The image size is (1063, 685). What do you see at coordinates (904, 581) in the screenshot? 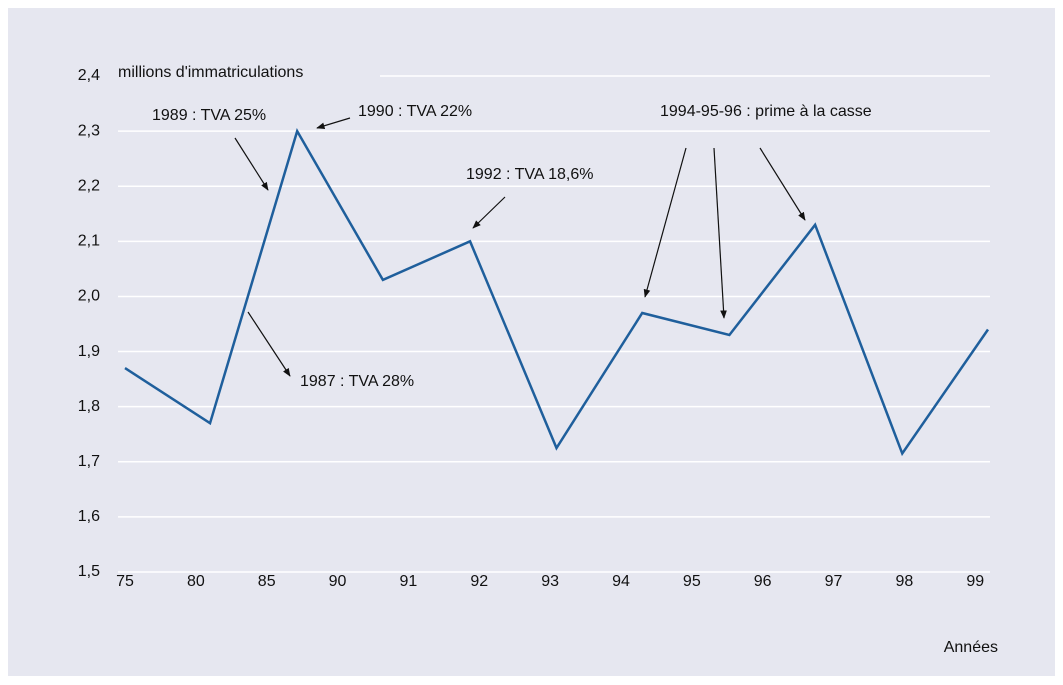
I see `x-tick-label: 98` at bounding box center [904, 581].